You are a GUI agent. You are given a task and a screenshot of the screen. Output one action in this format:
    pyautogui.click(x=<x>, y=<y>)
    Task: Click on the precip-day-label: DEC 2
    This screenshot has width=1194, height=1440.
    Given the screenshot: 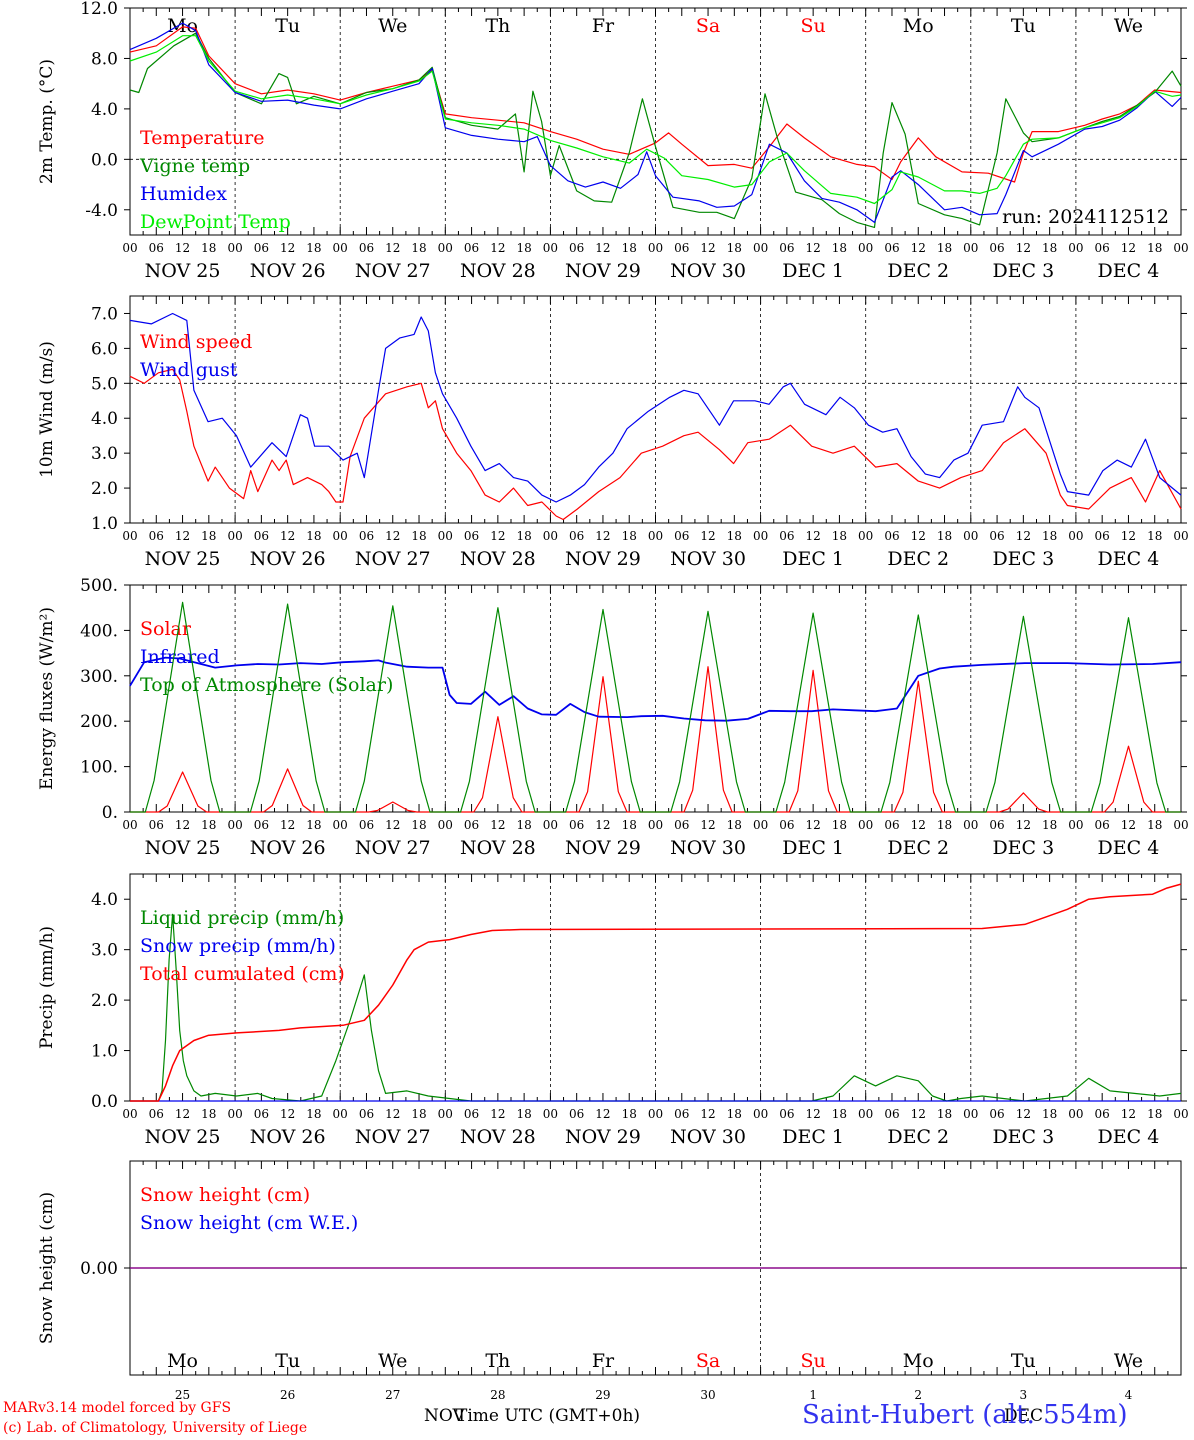 What is the action you would take?
    pyautogui.click(x=918, y=1137)
    